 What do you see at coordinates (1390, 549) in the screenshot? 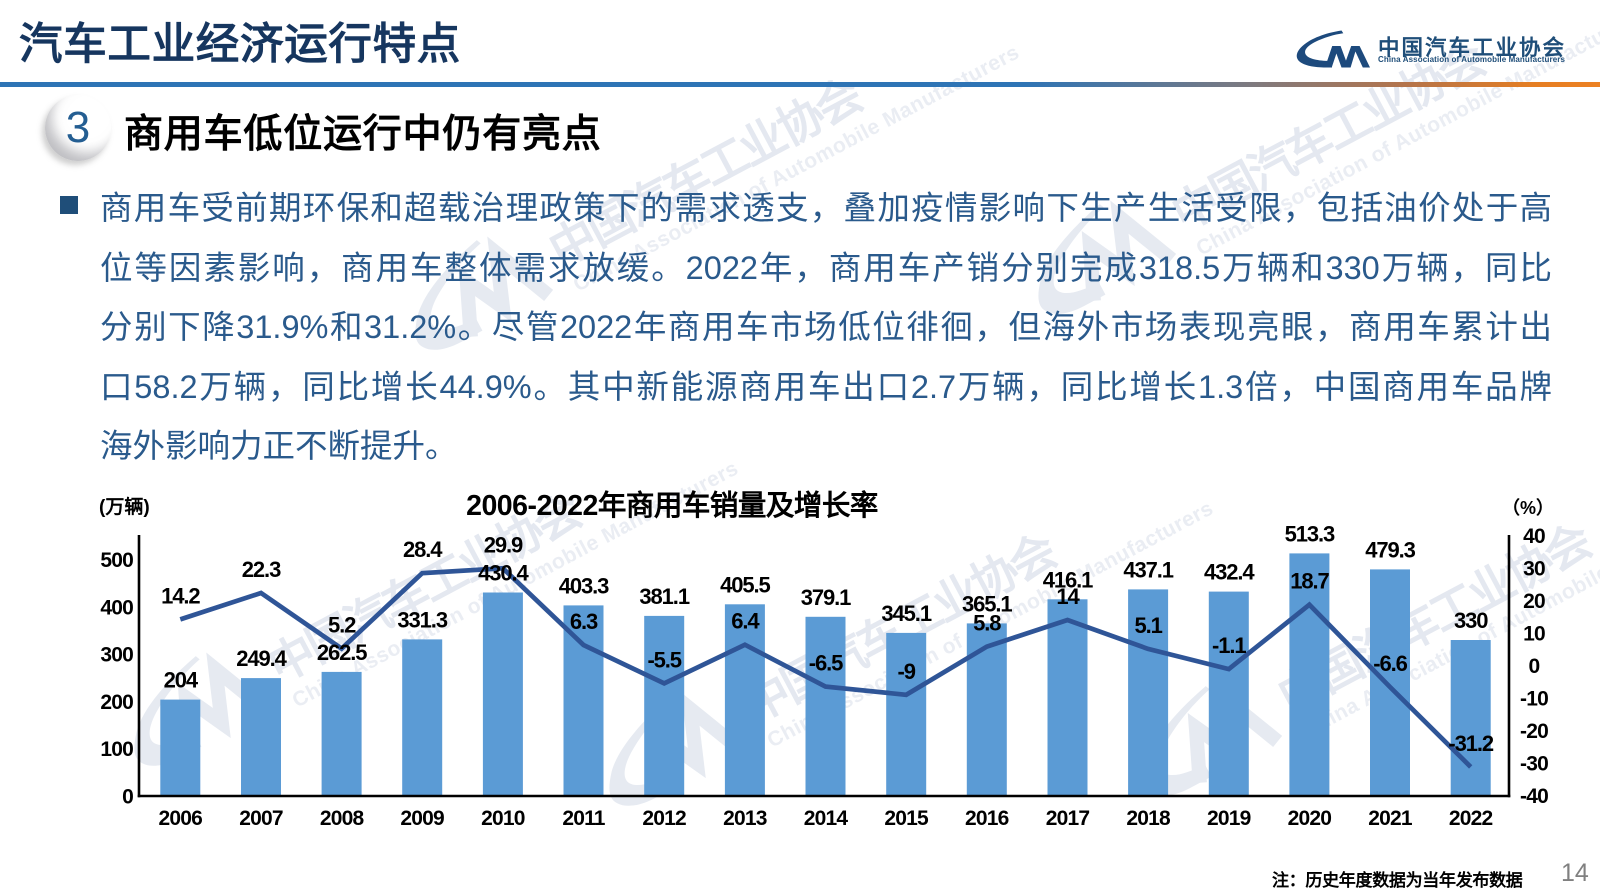
I see `svg-text: 479.3` at bounding box center [1390, 549].